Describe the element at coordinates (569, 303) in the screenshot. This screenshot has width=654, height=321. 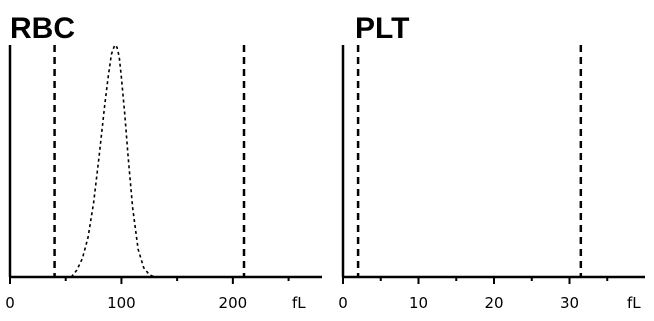
I see `x-tick-label: 30` at that location.